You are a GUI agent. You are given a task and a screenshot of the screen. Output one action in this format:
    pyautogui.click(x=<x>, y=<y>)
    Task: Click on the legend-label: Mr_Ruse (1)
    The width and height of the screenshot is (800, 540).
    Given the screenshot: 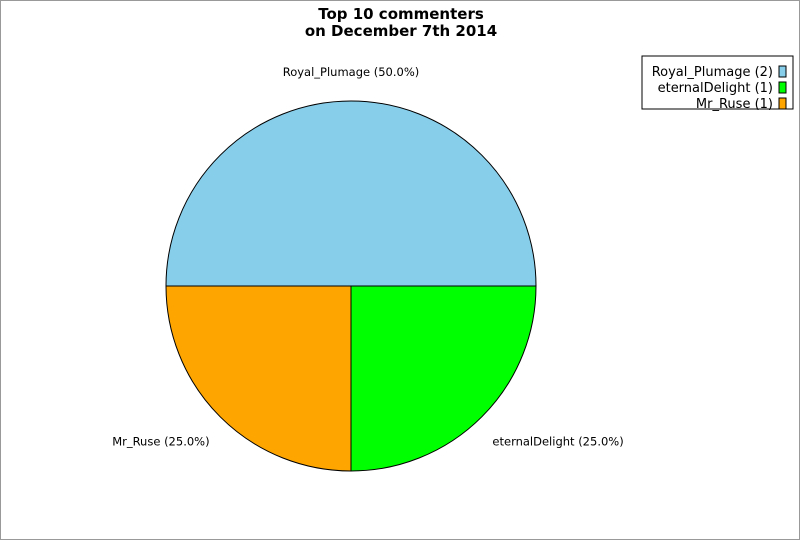 What is the action you would take?
    pyautogui.click(x=734, y=104)
    